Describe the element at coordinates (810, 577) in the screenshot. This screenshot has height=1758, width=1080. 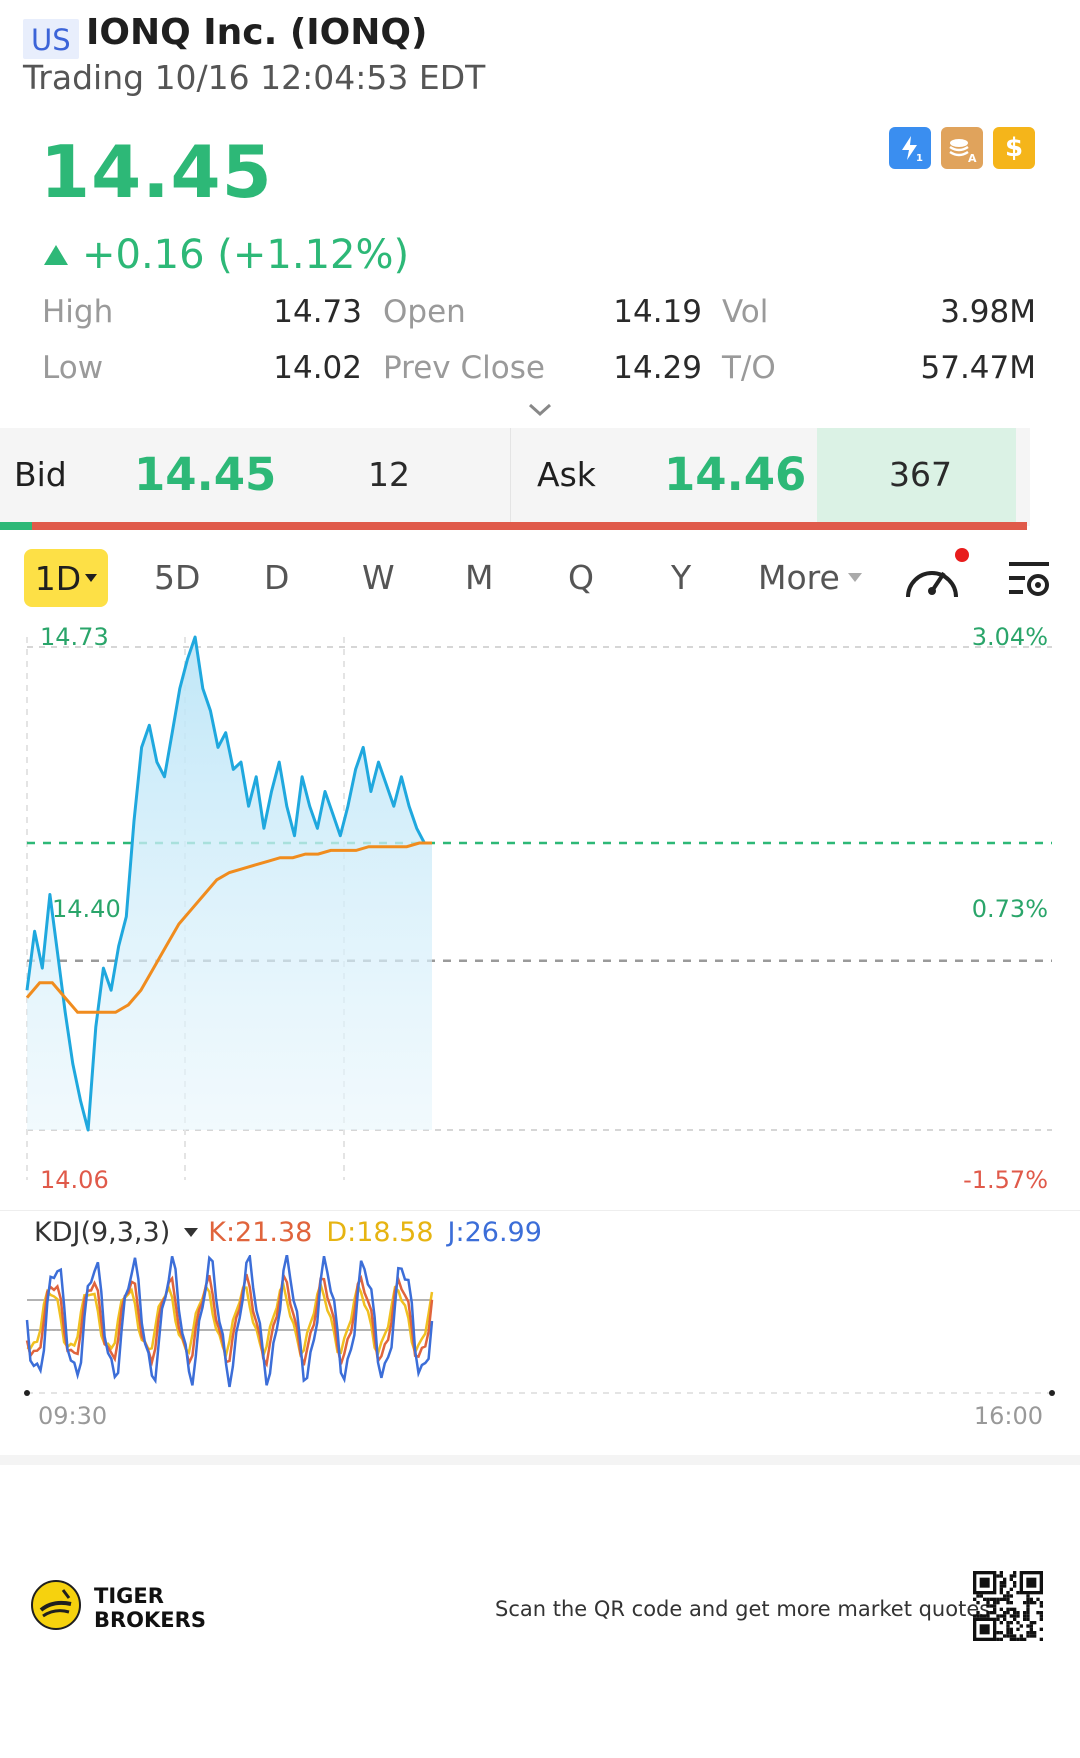
I see `tab-more: More` at that location.